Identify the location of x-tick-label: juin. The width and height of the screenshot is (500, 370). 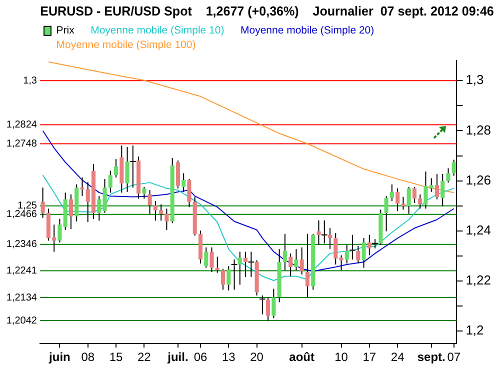
(59, 357).